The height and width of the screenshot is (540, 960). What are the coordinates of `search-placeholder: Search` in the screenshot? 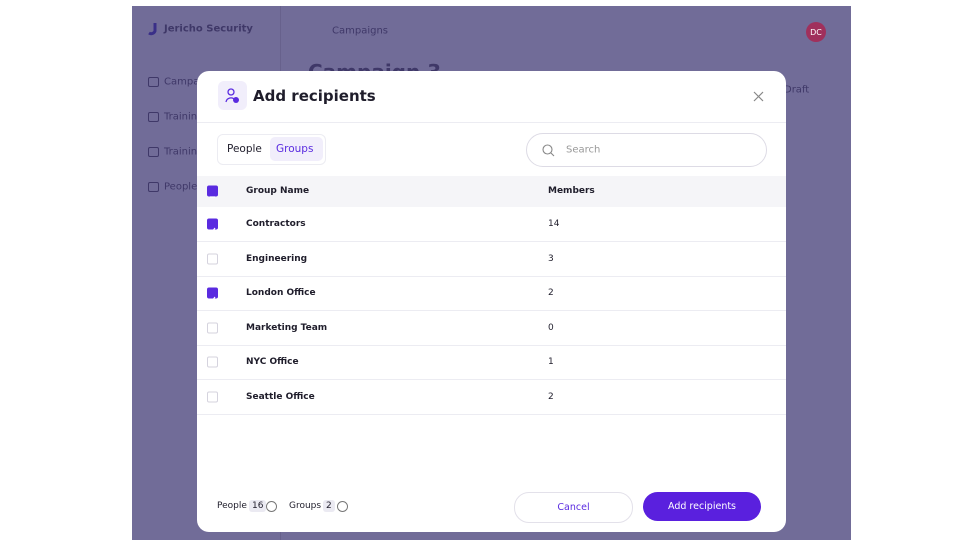 It's located at (583, 150).